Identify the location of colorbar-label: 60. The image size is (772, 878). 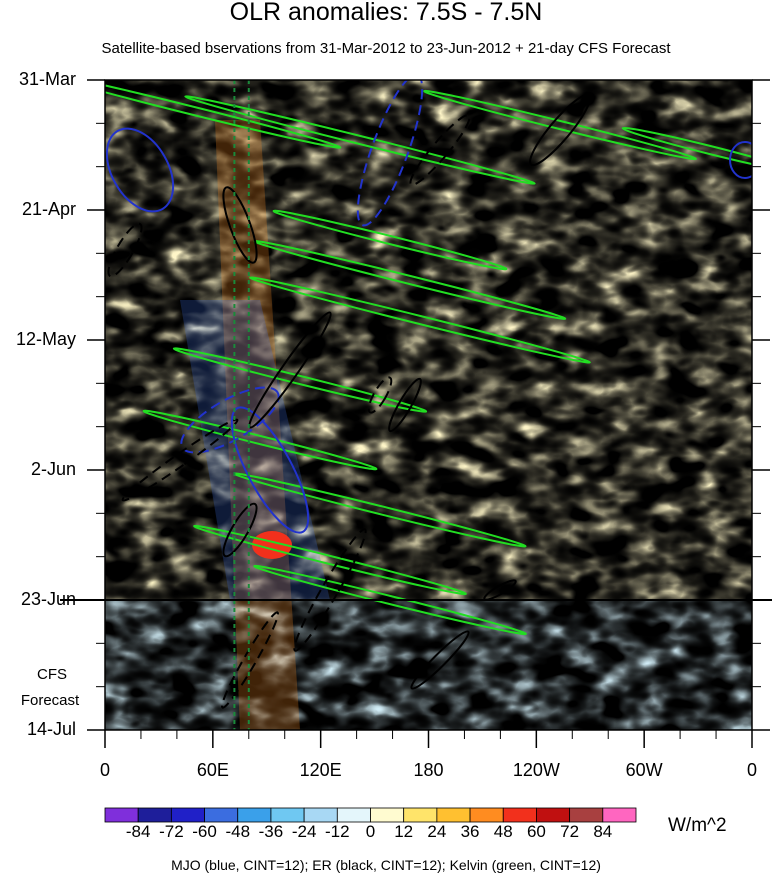
(536, 831).